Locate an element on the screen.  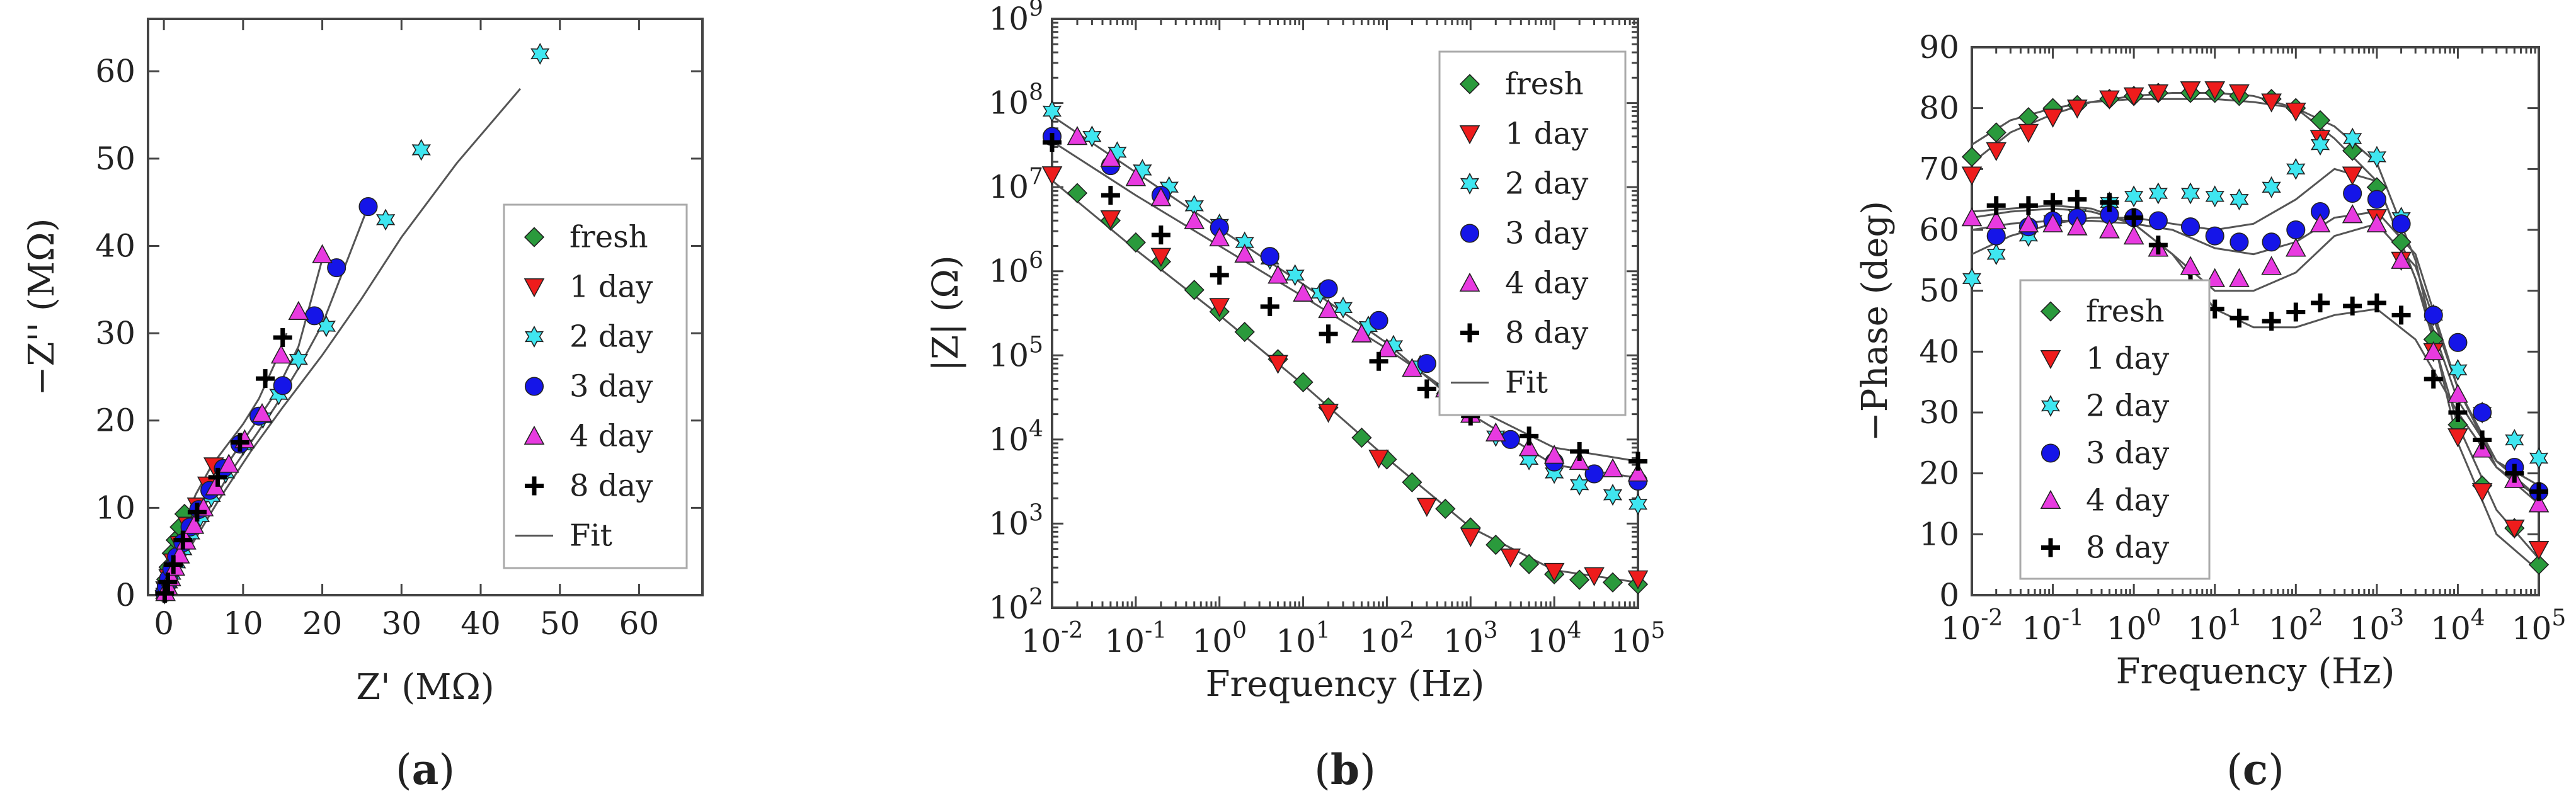
y-tick-label: 0 is located at coordinates (1949, 595).